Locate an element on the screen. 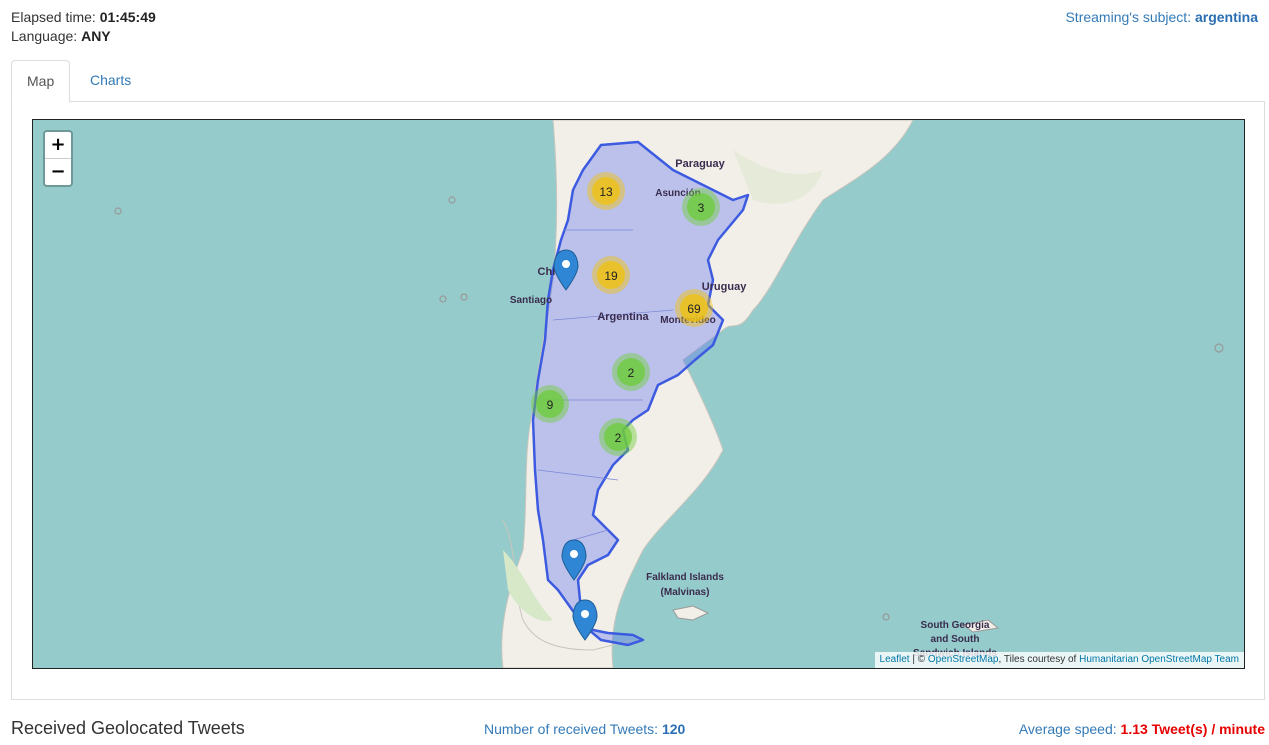  marker-cluster-count: 69 is located at coordinates (694, 309).